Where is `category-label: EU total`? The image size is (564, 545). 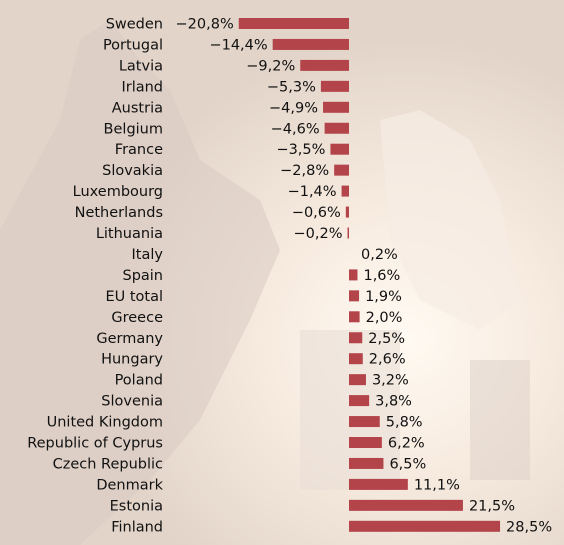
category-label: EU total is located at coordinates (134, 297).